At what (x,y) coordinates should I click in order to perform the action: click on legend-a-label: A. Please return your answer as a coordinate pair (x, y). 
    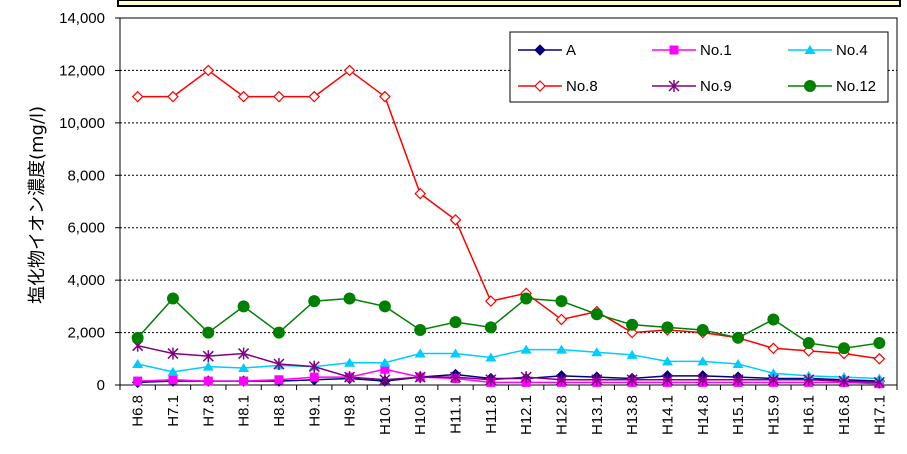
    Looking at the image, I should click on (571, 50).